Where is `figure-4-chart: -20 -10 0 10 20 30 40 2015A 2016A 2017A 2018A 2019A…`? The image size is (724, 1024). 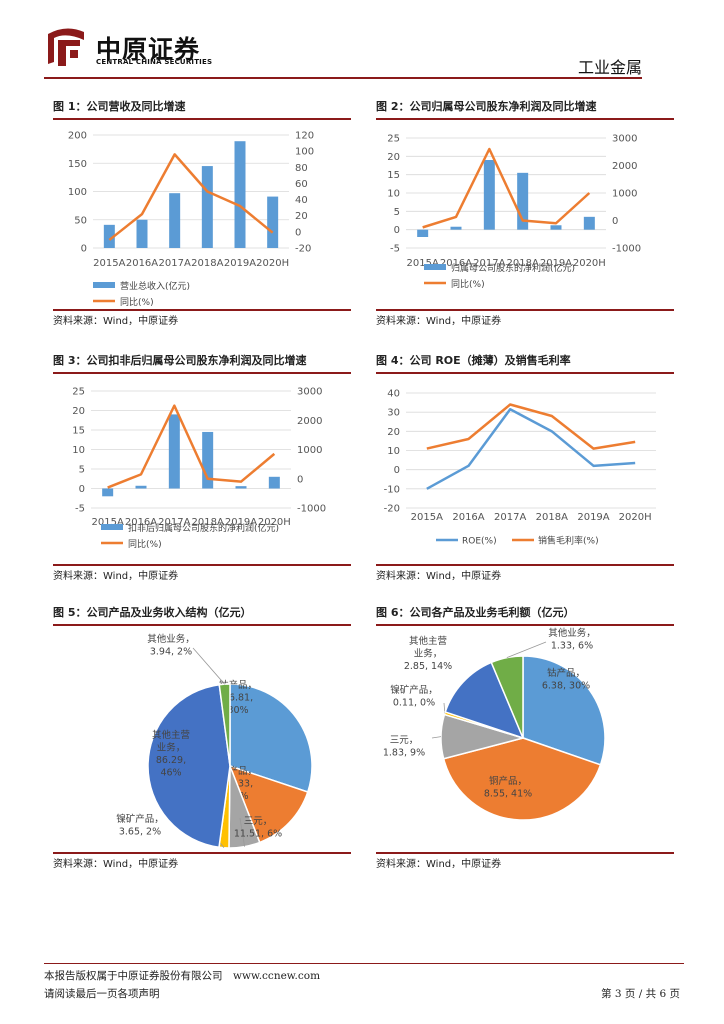 figure-4-chart: -20 -10 0 10 20 30 40 2015A 2016A 2017A 2018A 2019A… is located at coordinates (520, 468).